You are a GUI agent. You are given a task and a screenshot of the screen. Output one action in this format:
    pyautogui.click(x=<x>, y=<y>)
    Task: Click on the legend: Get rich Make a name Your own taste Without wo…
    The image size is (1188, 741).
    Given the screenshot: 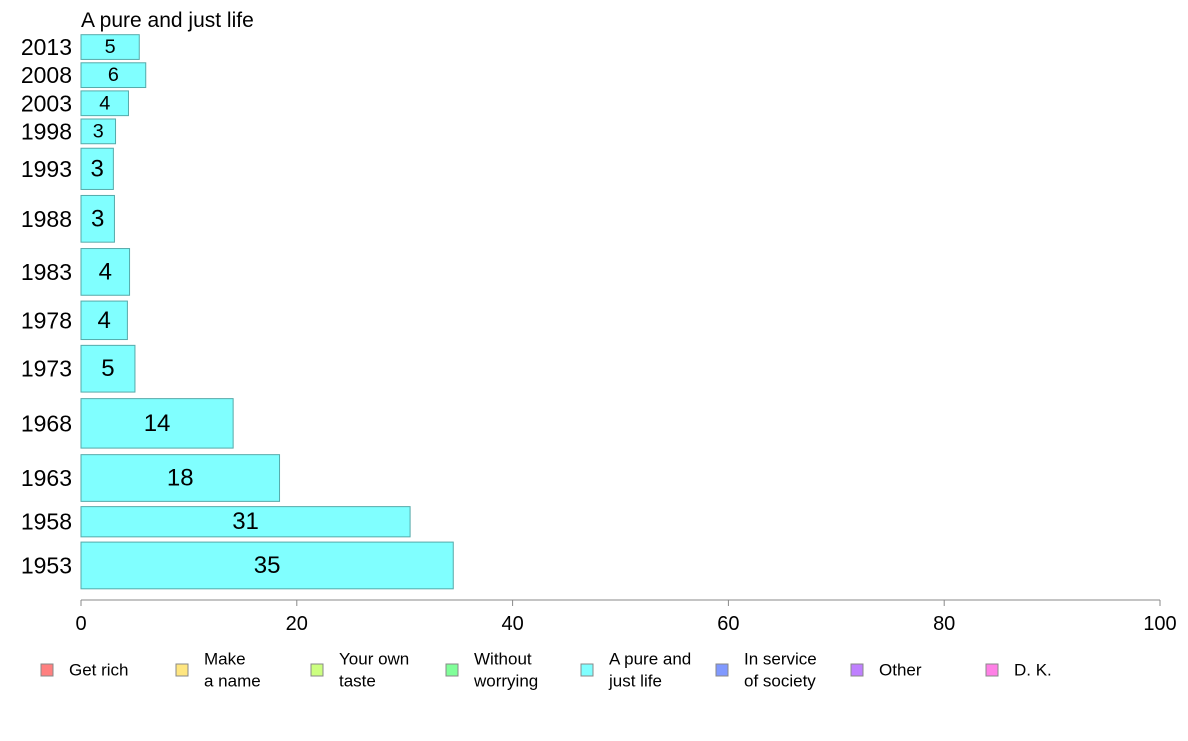 What is the action you would take?
    pyautogui.click(x=546, y=670)
    